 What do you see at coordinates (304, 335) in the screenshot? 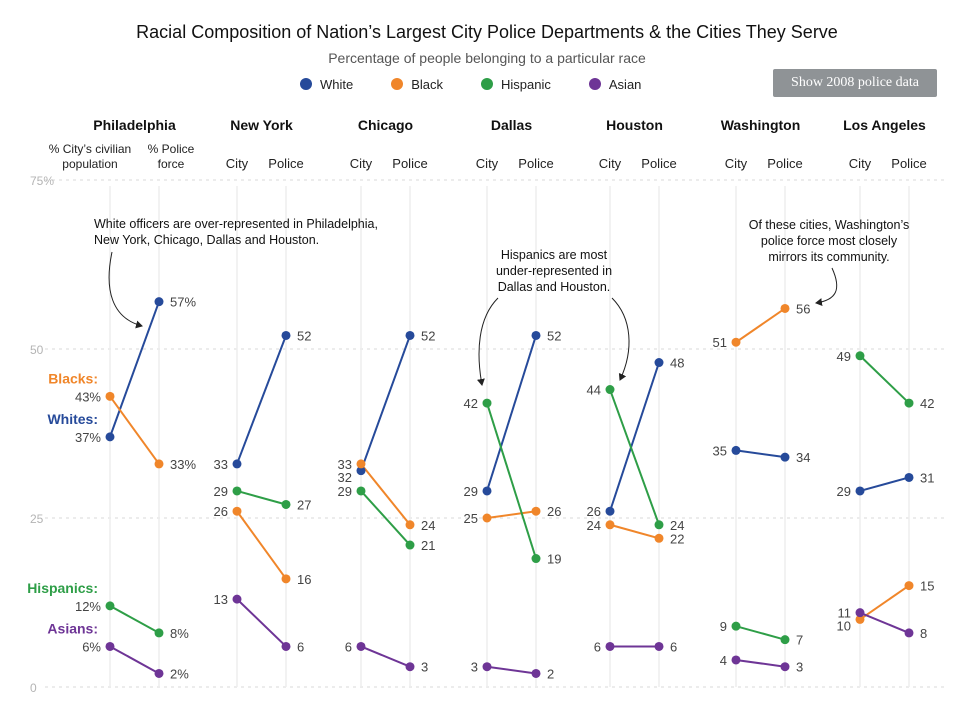
I see `value-label-police-new-york-white: 52` at bounding box center [304, 335].